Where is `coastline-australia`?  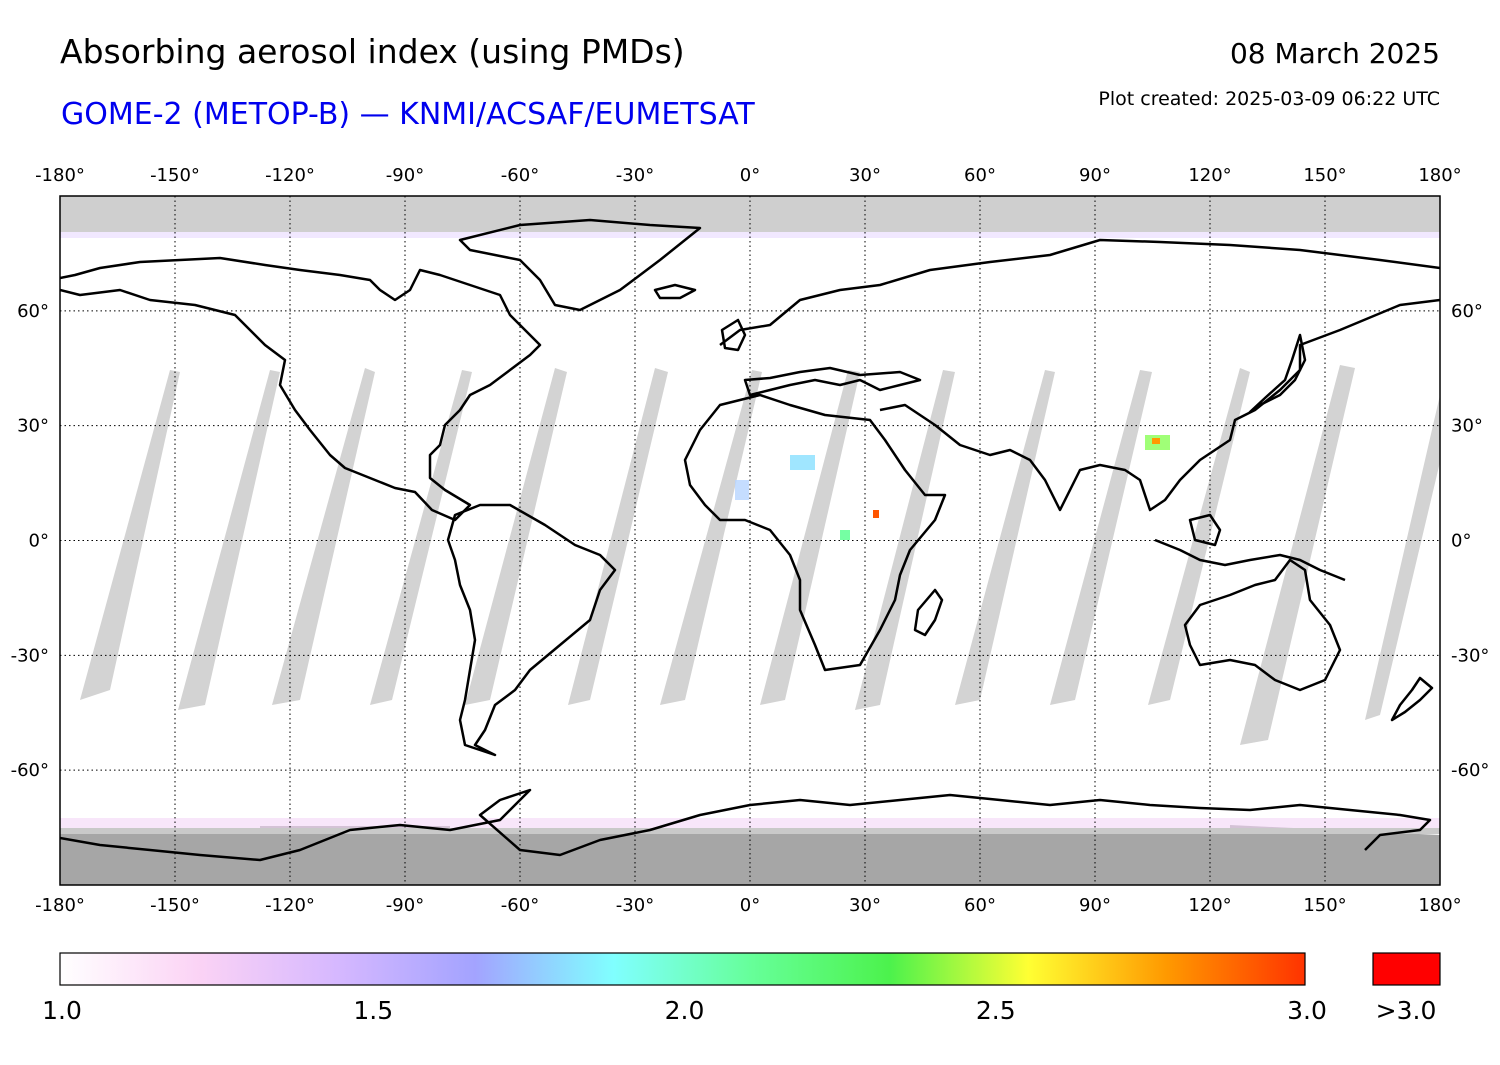 coastline-australia is located at coordinates (1262, 625).